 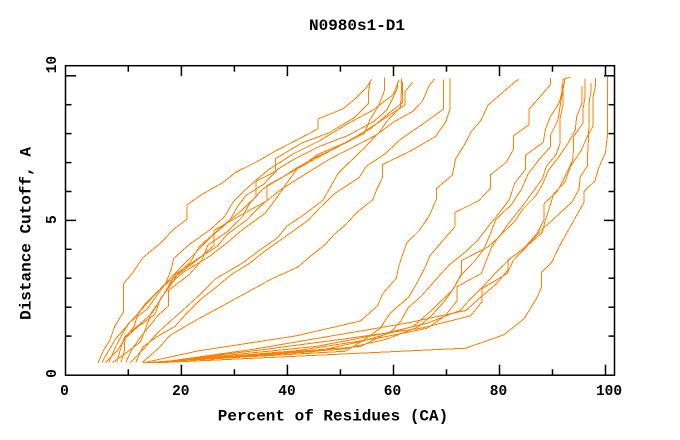 What do you see at coordinates (498, 392) in the screenshot?
I see `svg-text: 80` at bounding box center [498, 392].